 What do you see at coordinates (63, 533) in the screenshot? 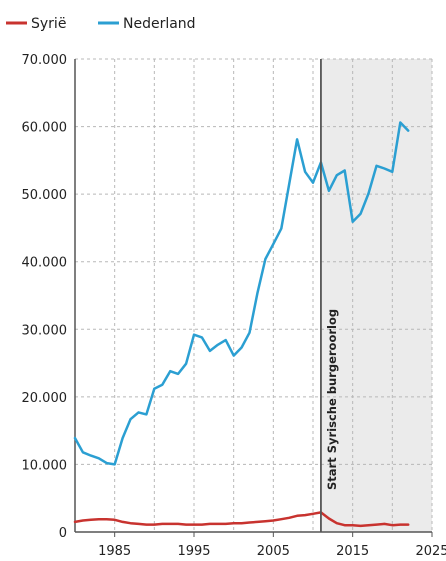
I see `y-tick-label: 0` at bounding box center [63, 533].